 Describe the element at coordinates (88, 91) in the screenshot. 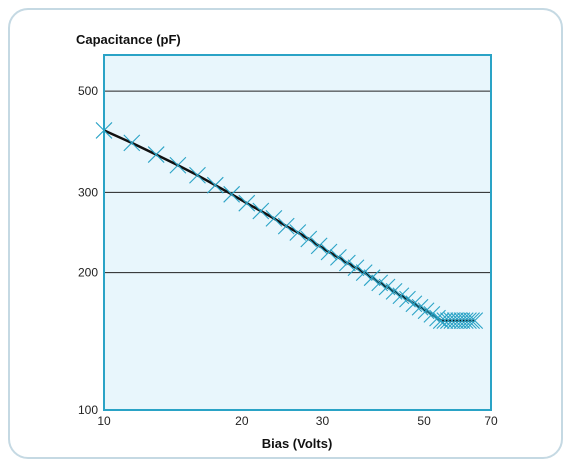

I see `y-tick-label: 500` at that location.